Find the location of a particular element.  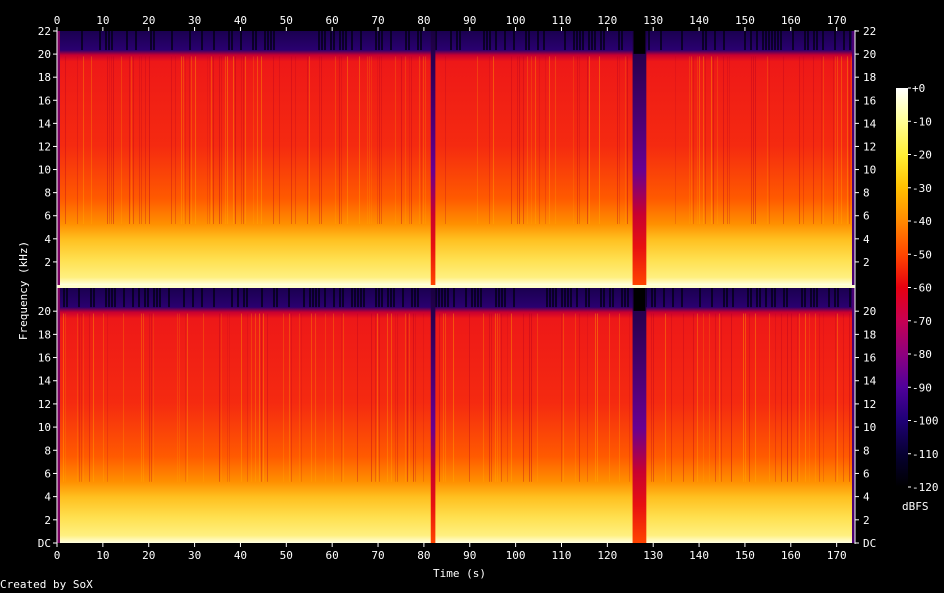

x-tick-label-bottom: 130 is located at coordinates (653, 555).